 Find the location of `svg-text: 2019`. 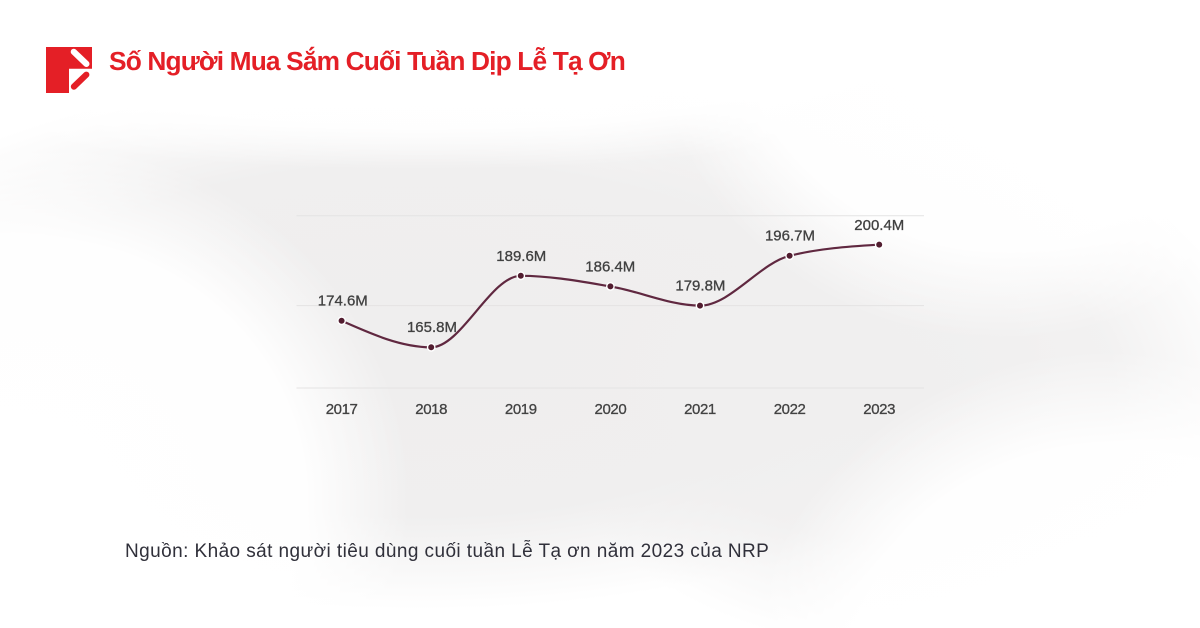

svg-text: 2019 is located at coordinates (521, 409).